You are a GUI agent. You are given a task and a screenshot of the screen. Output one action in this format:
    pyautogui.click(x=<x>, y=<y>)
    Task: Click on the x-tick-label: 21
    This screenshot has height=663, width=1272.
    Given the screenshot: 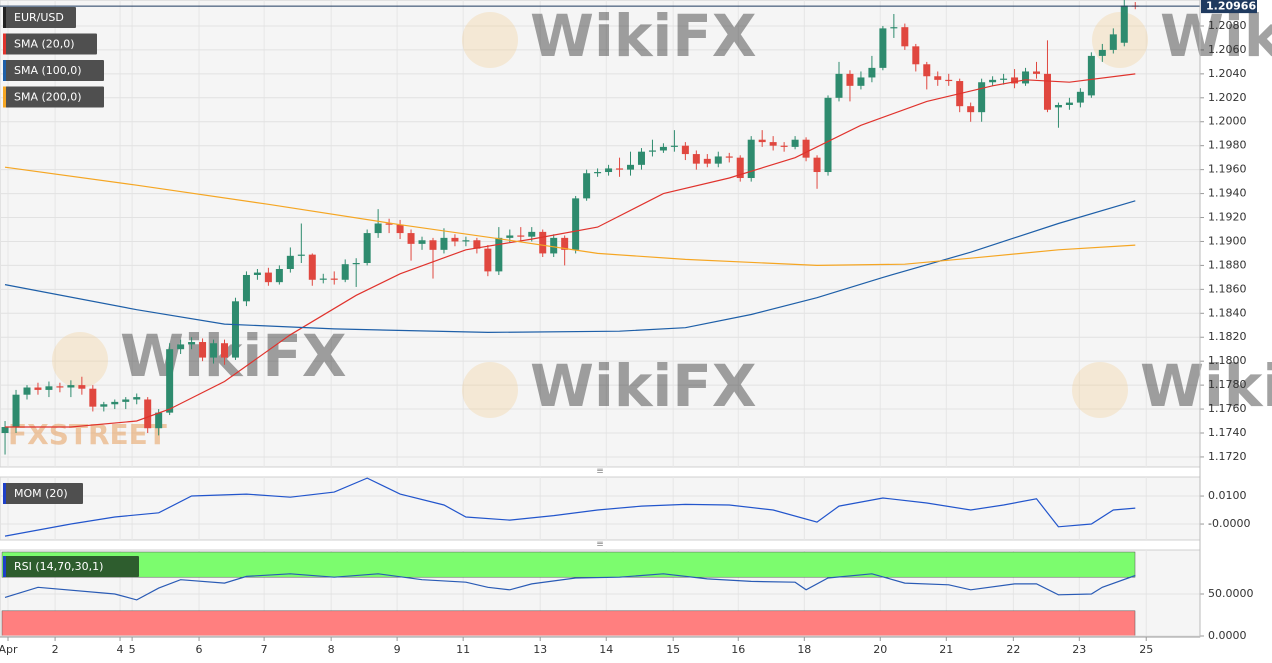 What is the action you would take?
    pyautogui.click(x=946, y=649)
    